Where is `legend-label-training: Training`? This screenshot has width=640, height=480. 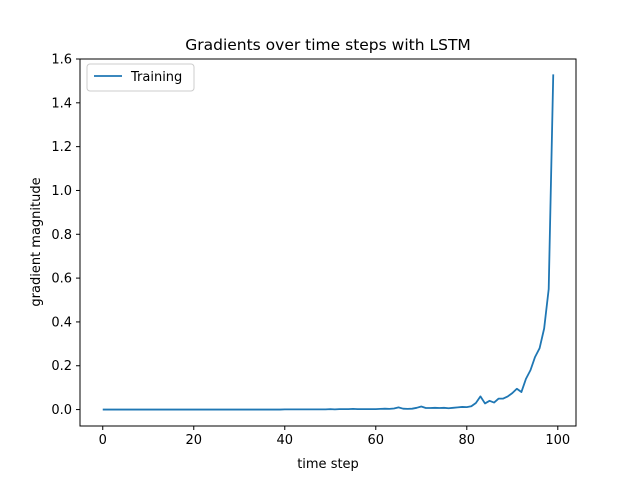 legend-label-training: Training is located at coordinates (156, 77).